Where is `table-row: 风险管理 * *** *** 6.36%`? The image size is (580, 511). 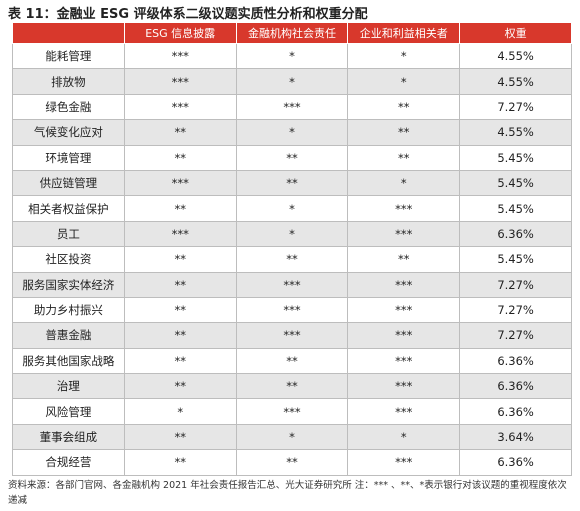 table-row: 风险管理 * *** *** 6.36% is located at coordinates (292, 411).